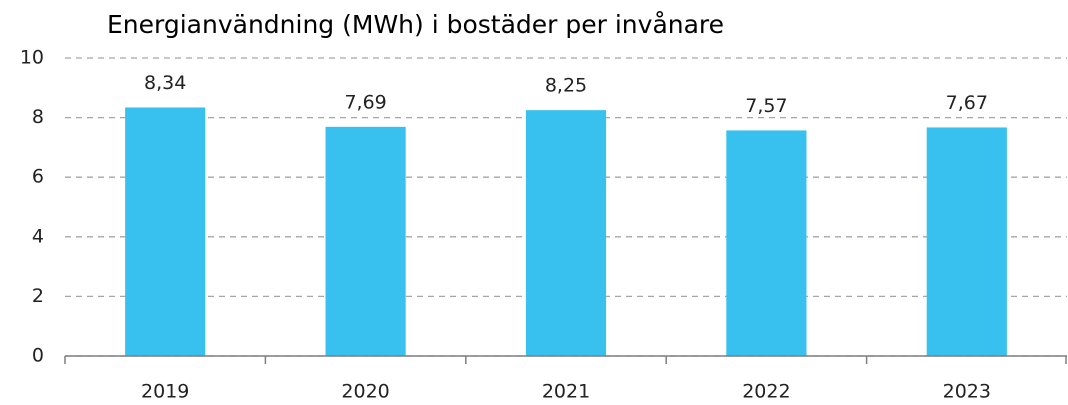 The height and width of the screenshot is (405, 1068). Describe the element at coordinates (38, 356) in the screenshot. I see `y-tick-label: 0` at that location.